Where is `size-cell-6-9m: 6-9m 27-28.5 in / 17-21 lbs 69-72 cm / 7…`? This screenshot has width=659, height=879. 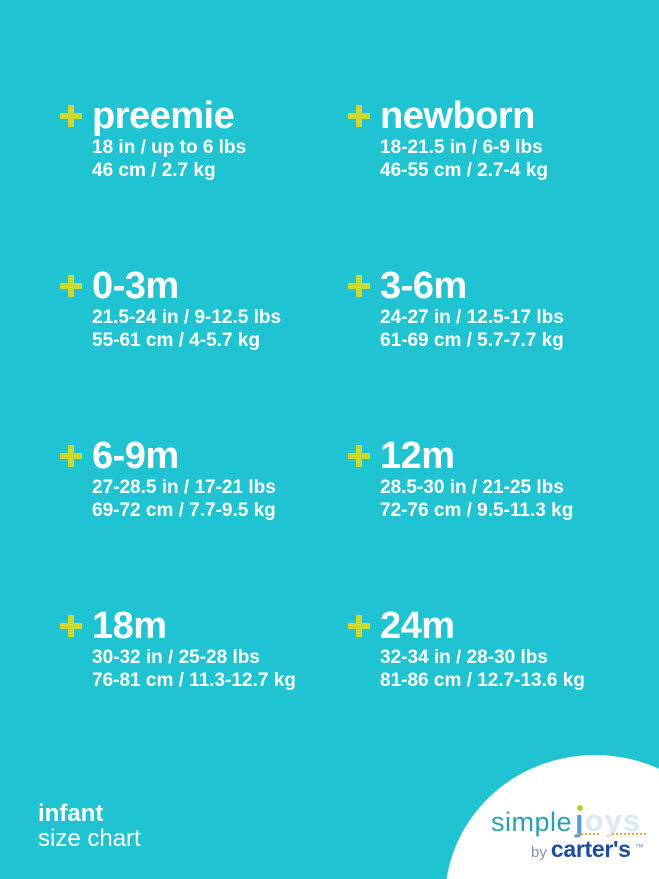 size-cell-6-9m: 6-9m 27-28.5 in / 17-21 lbs 69-72 cm / 7… is located at coordinates (212, 478).